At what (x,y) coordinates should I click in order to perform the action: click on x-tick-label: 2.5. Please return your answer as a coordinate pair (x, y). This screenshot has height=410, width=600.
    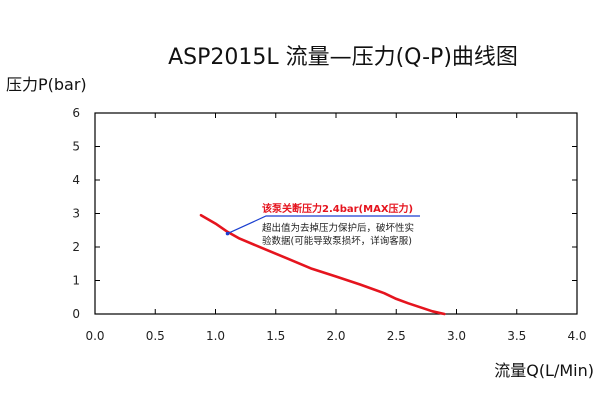
    Looking at the image, I should click on (396, 336).